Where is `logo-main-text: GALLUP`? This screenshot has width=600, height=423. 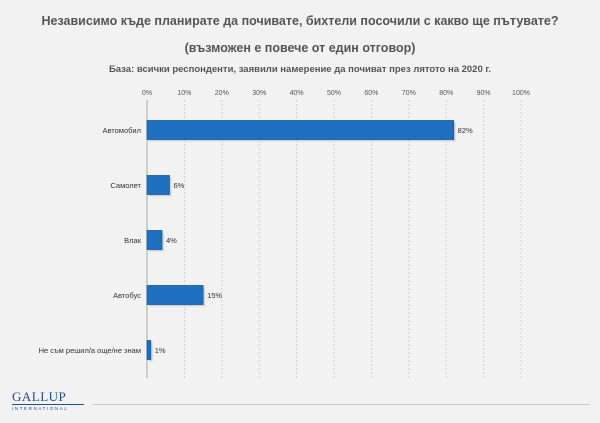
logo-main-text: GALLUP is located at coordinates (39, 396).